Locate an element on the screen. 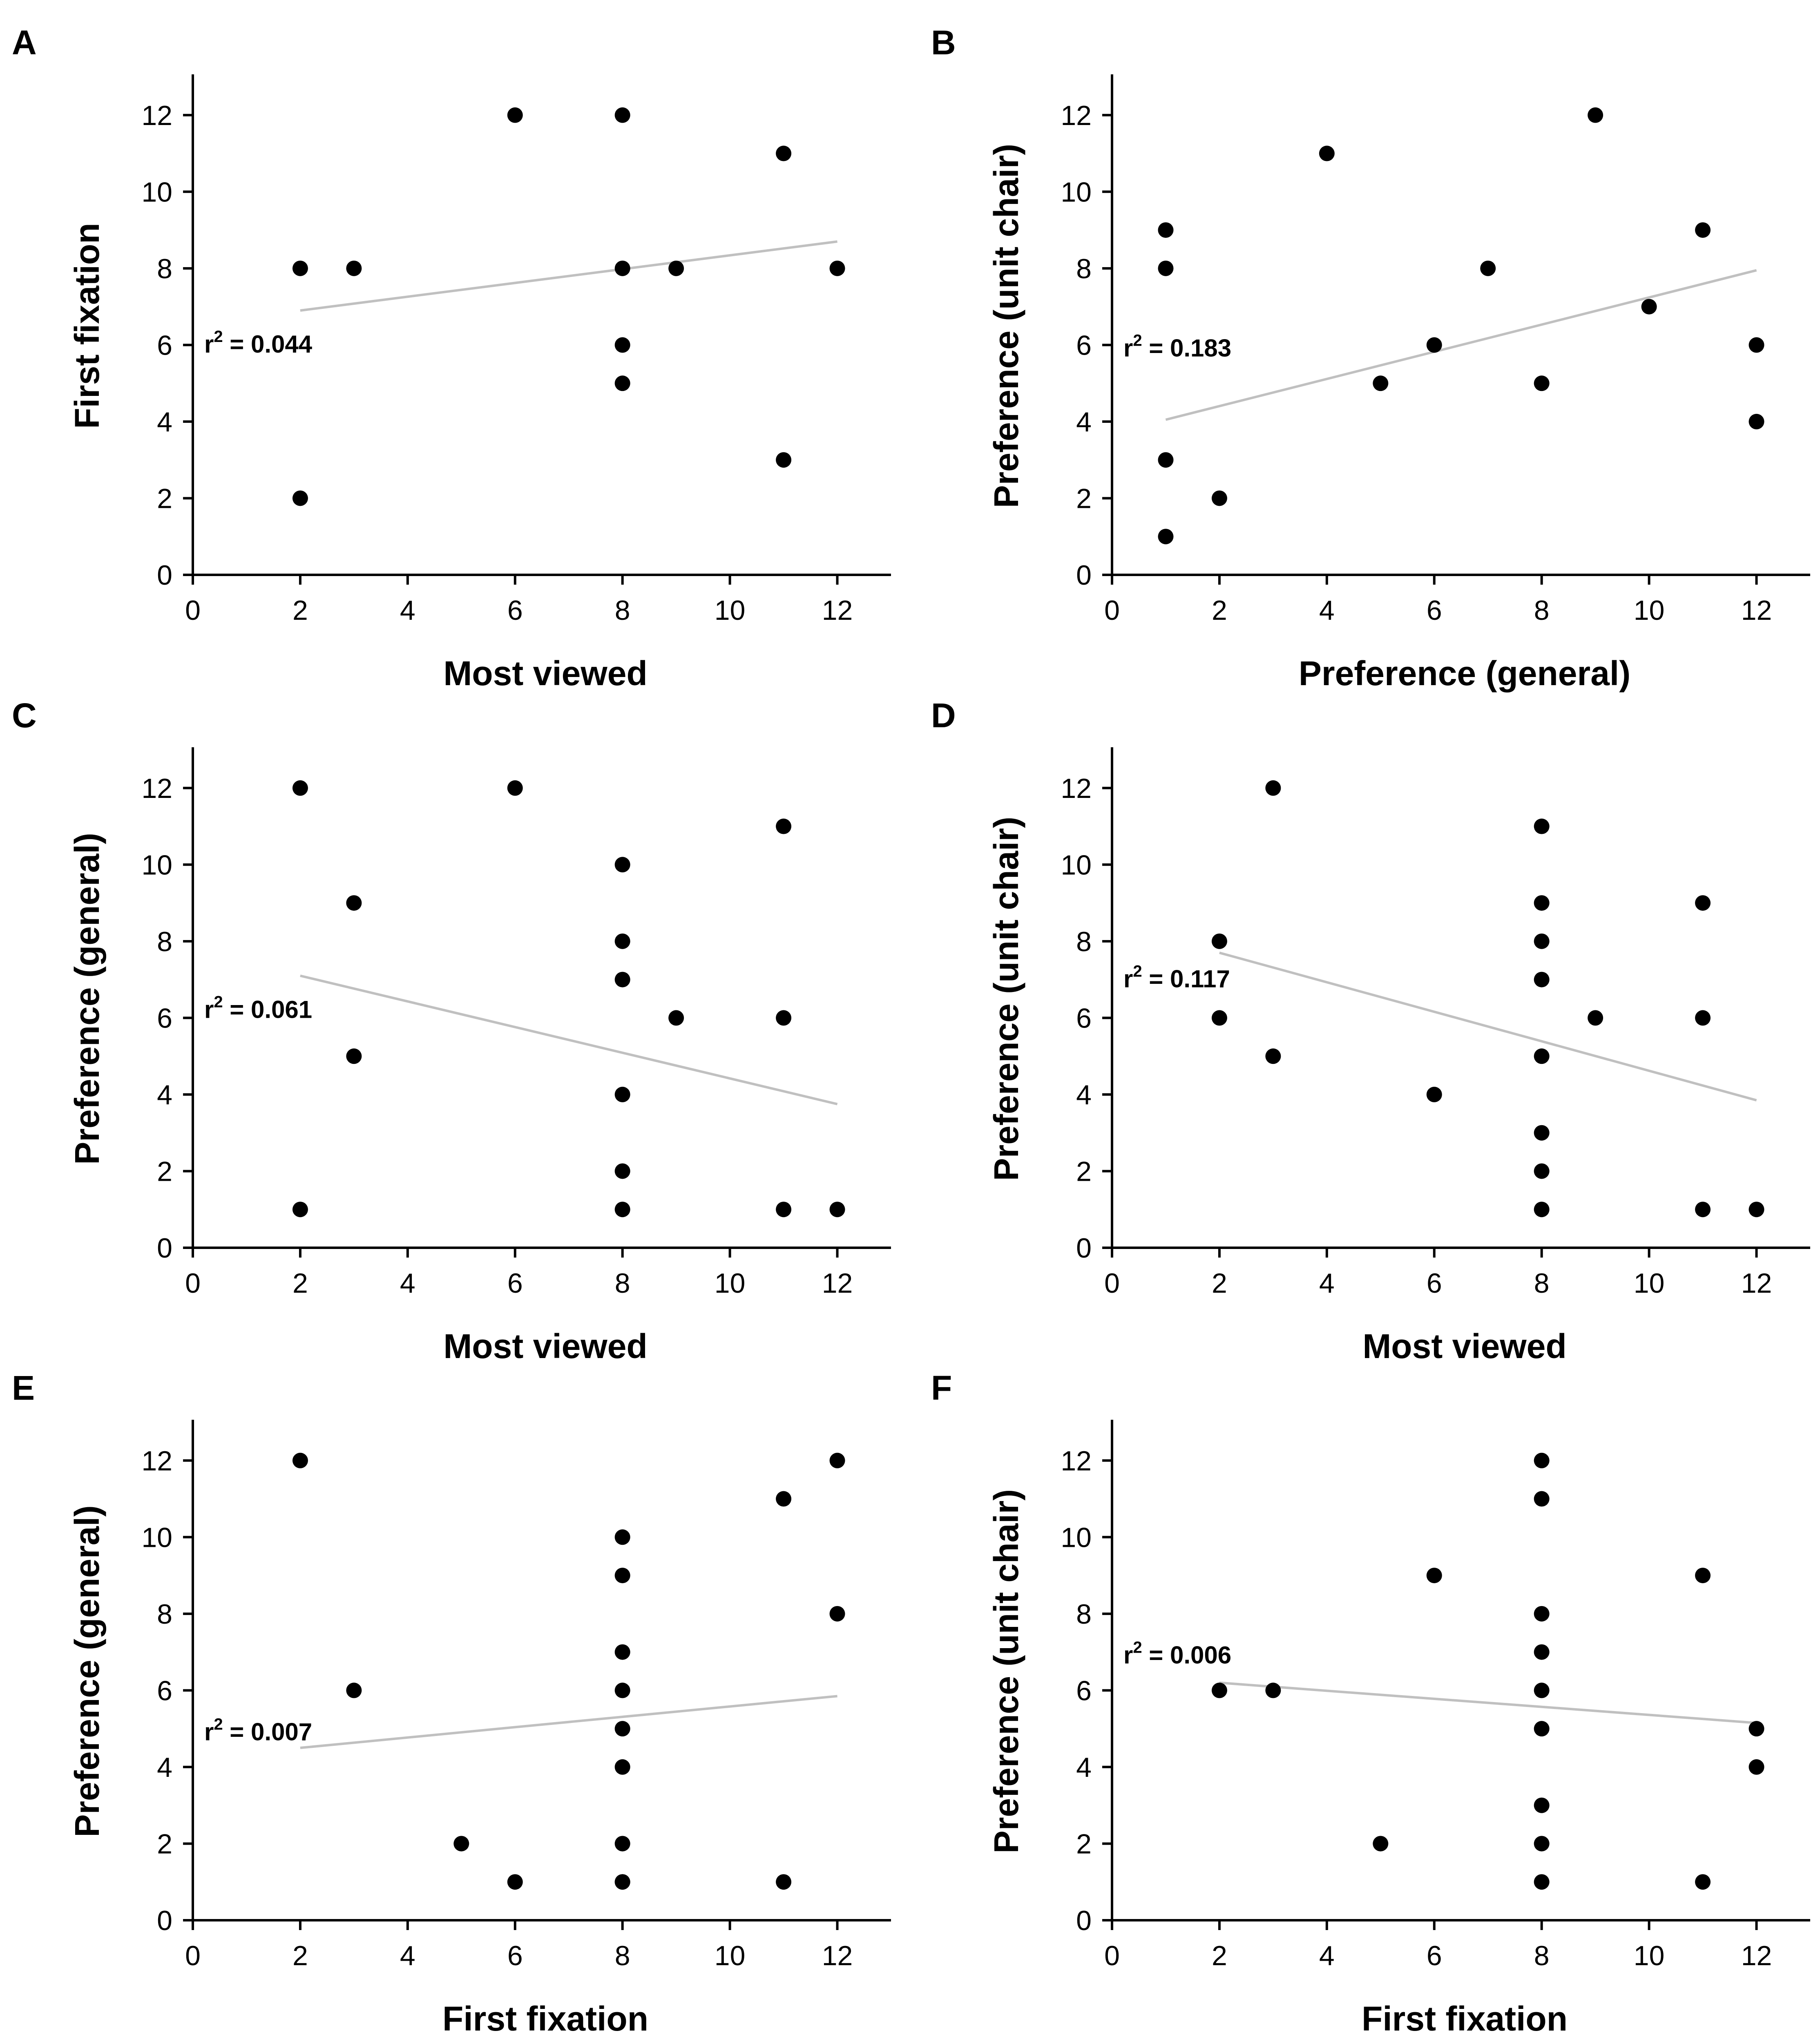 Image resolution: width=1820 pixels, height=2042 pixels. x-tick-label: 10 is located at coordinates (1649, 1956).